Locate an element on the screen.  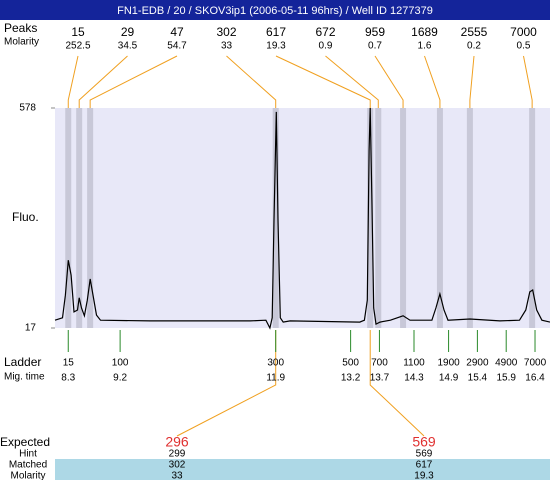
ladder-size: 4900 is located at coordinates (506, 363).